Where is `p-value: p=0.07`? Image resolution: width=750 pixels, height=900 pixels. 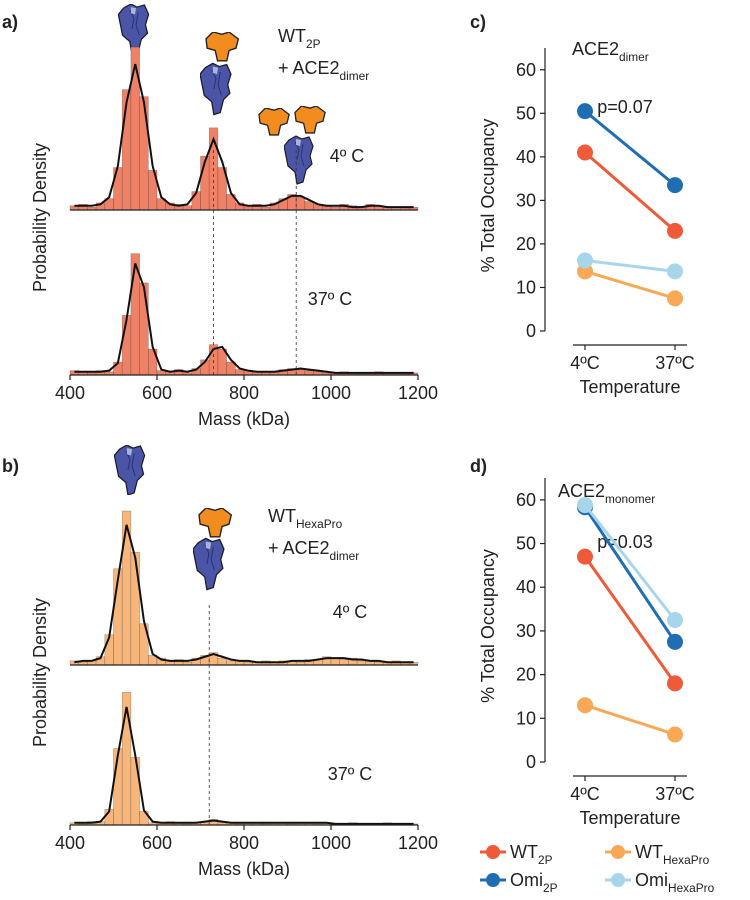
p-value: p=0.07 is located at coordinates (625, 107).